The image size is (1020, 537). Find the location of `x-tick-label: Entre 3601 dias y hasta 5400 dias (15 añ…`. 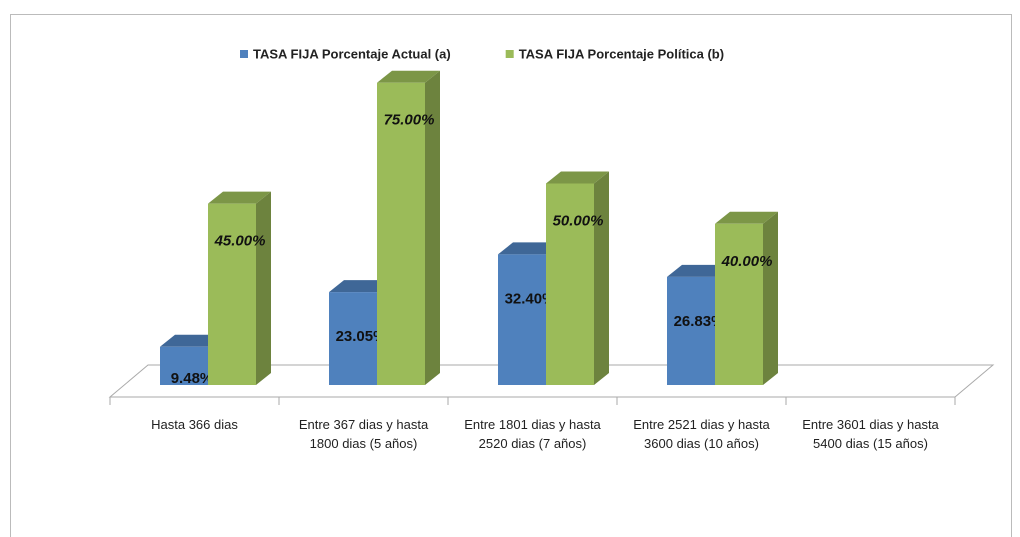

x-tick-label: Entre 3601 dias y hasta 5400 dias (15 añ… is located at coordinates (870, 434).